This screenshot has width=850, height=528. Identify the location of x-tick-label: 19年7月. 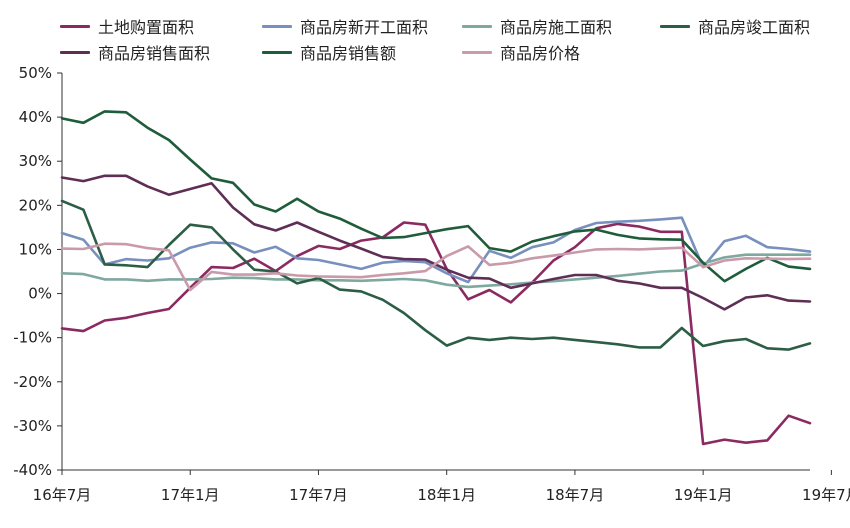
(826, 495).